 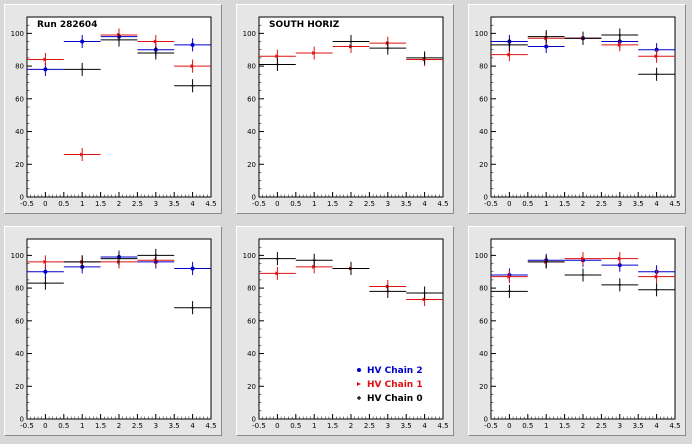 I want to click on chart-panel-3: -0.5 0 0.5 1 1.5 2 2.5 3 3.5 4 4.5 0 20 40 60 80 100, so click(x=577, y=109).